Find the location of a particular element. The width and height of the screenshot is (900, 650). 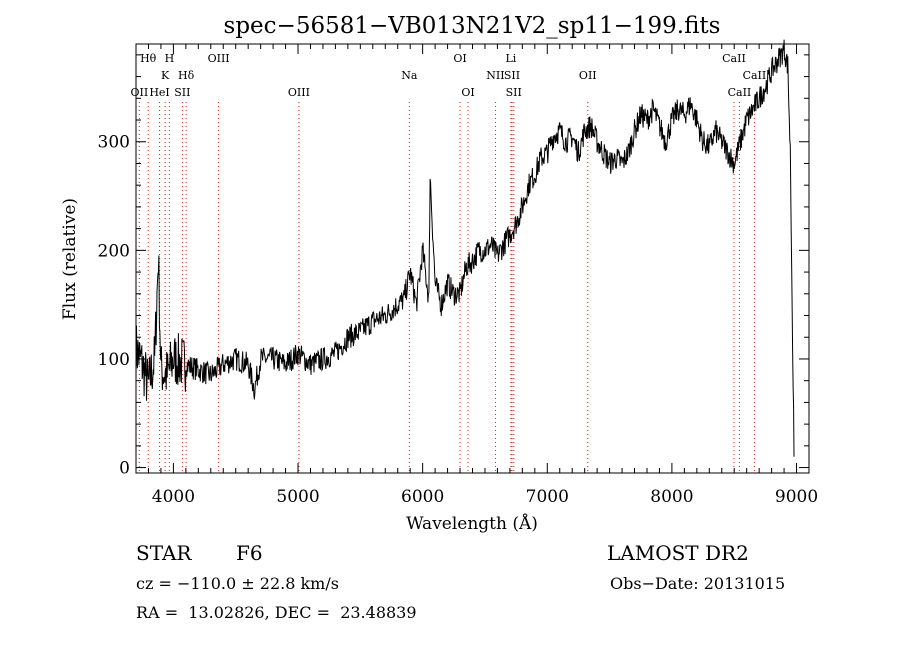

marker-label-15: SII is located at coordinates (182, 92).